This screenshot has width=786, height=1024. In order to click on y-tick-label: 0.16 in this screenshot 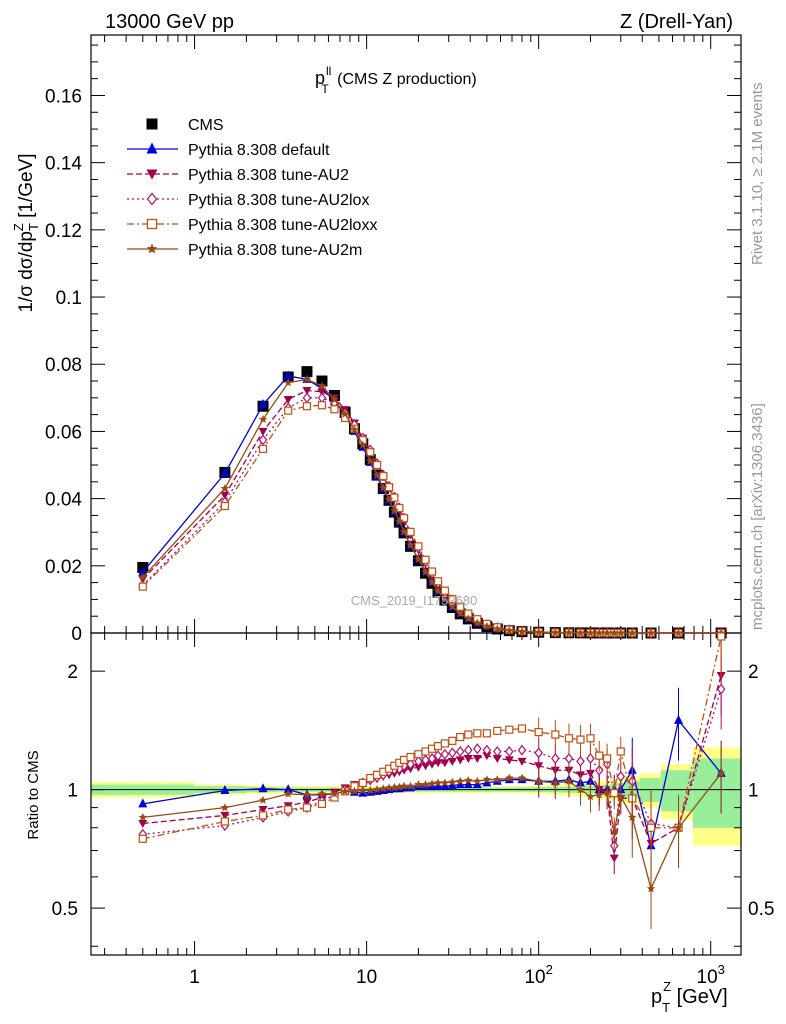, I will do `click(63, 96)`.